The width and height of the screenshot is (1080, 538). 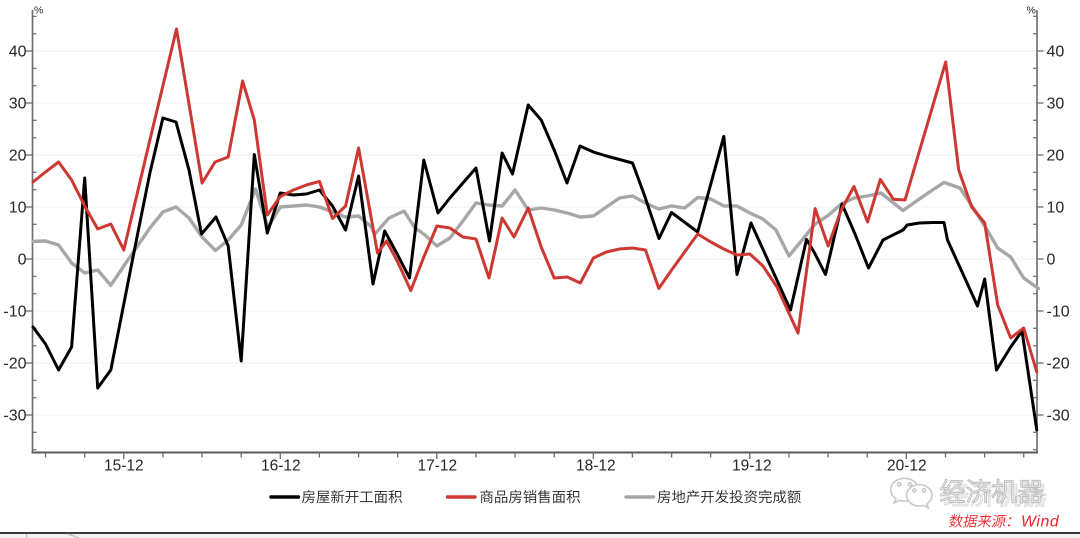 What do you see at coordinates (1040, 521) in the screenshot?
I see `svg-text: Wind` at bounding box center [1040, 521].